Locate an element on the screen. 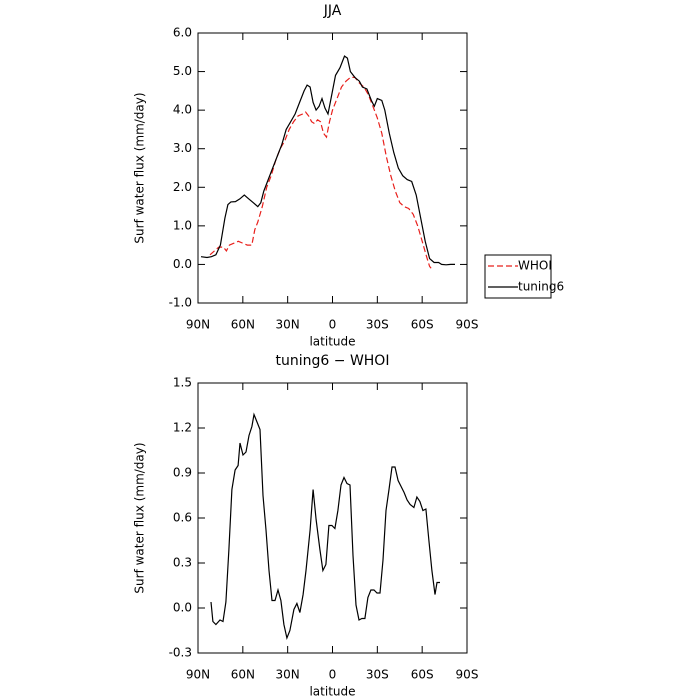 The width and height of the screenshot is (700, 700). legend-label: WHOI is located at coordinates (535, 266).